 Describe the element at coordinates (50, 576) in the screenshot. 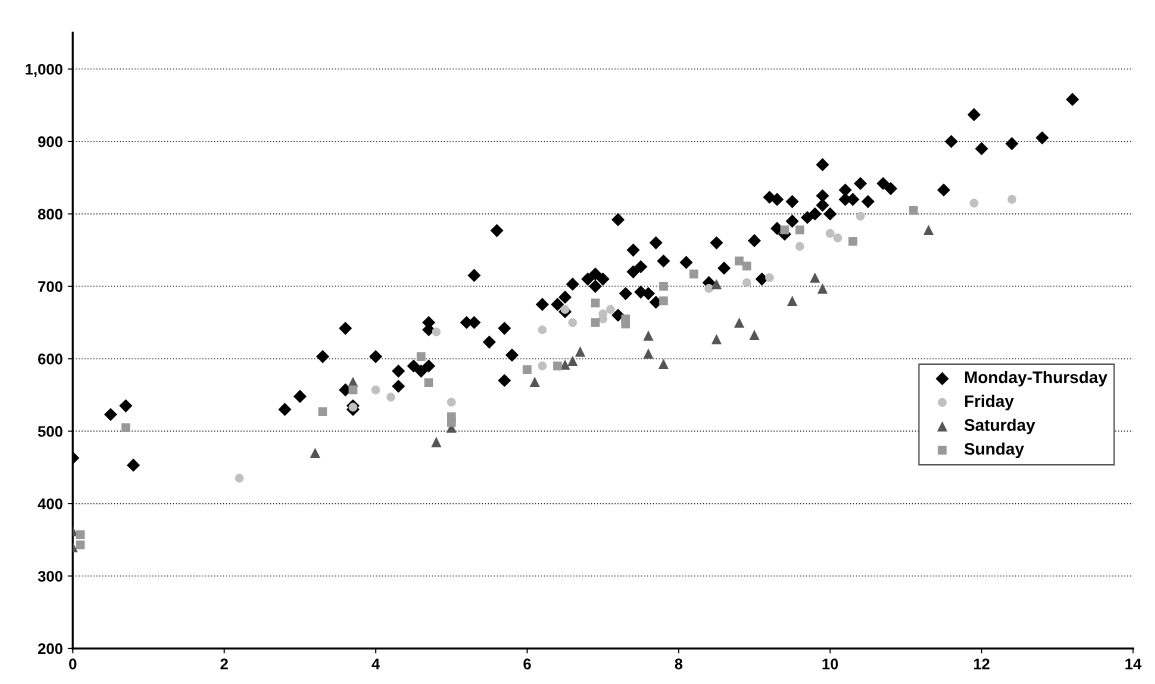

I see `y-tick-label: 300` at that location.